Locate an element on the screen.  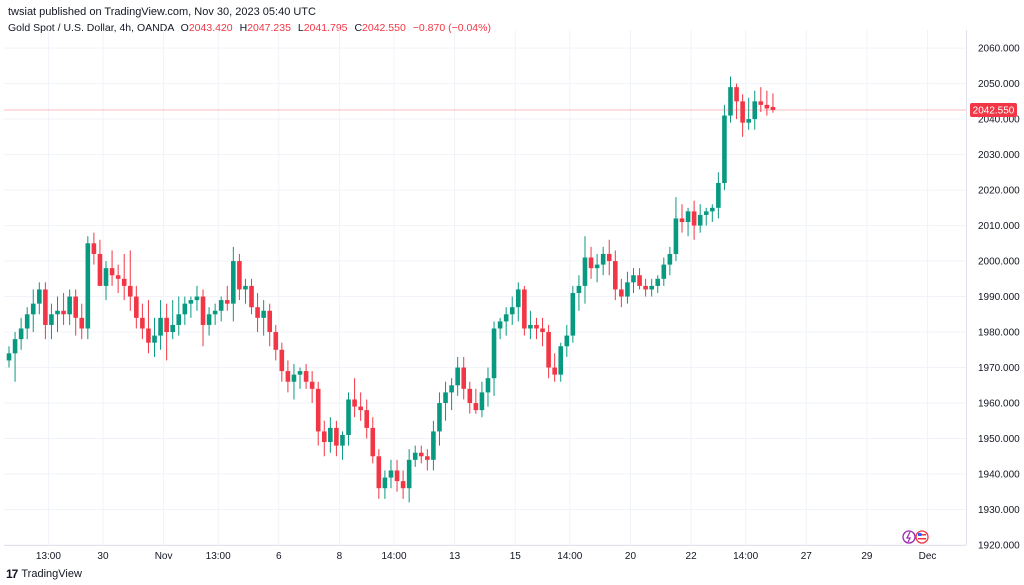
close-label: C is located at coordinates (358, 28).